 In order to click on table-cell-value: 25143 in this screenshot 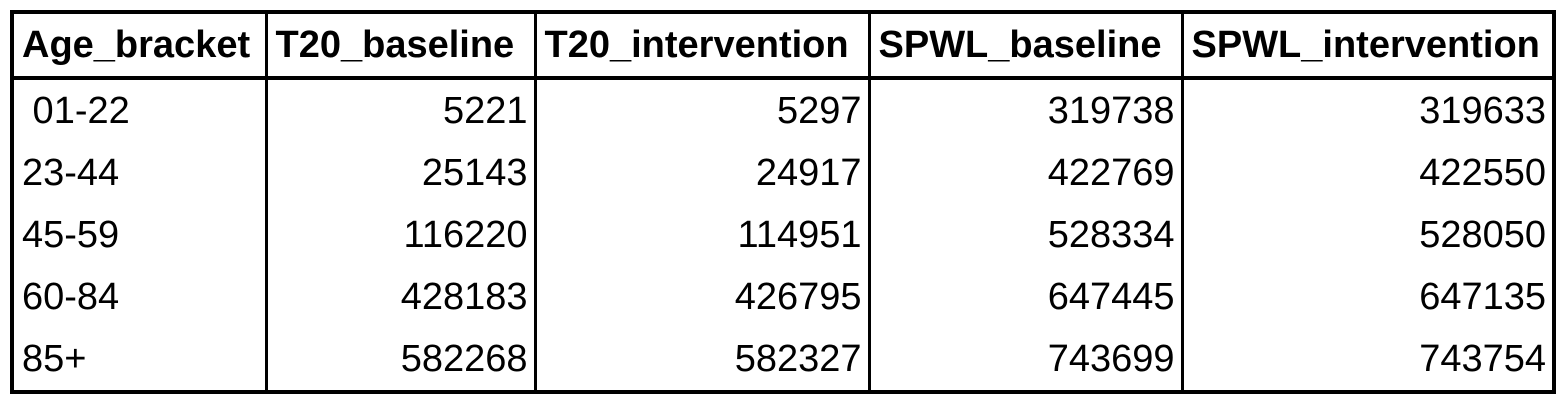, I will do `click(400, 173)`.